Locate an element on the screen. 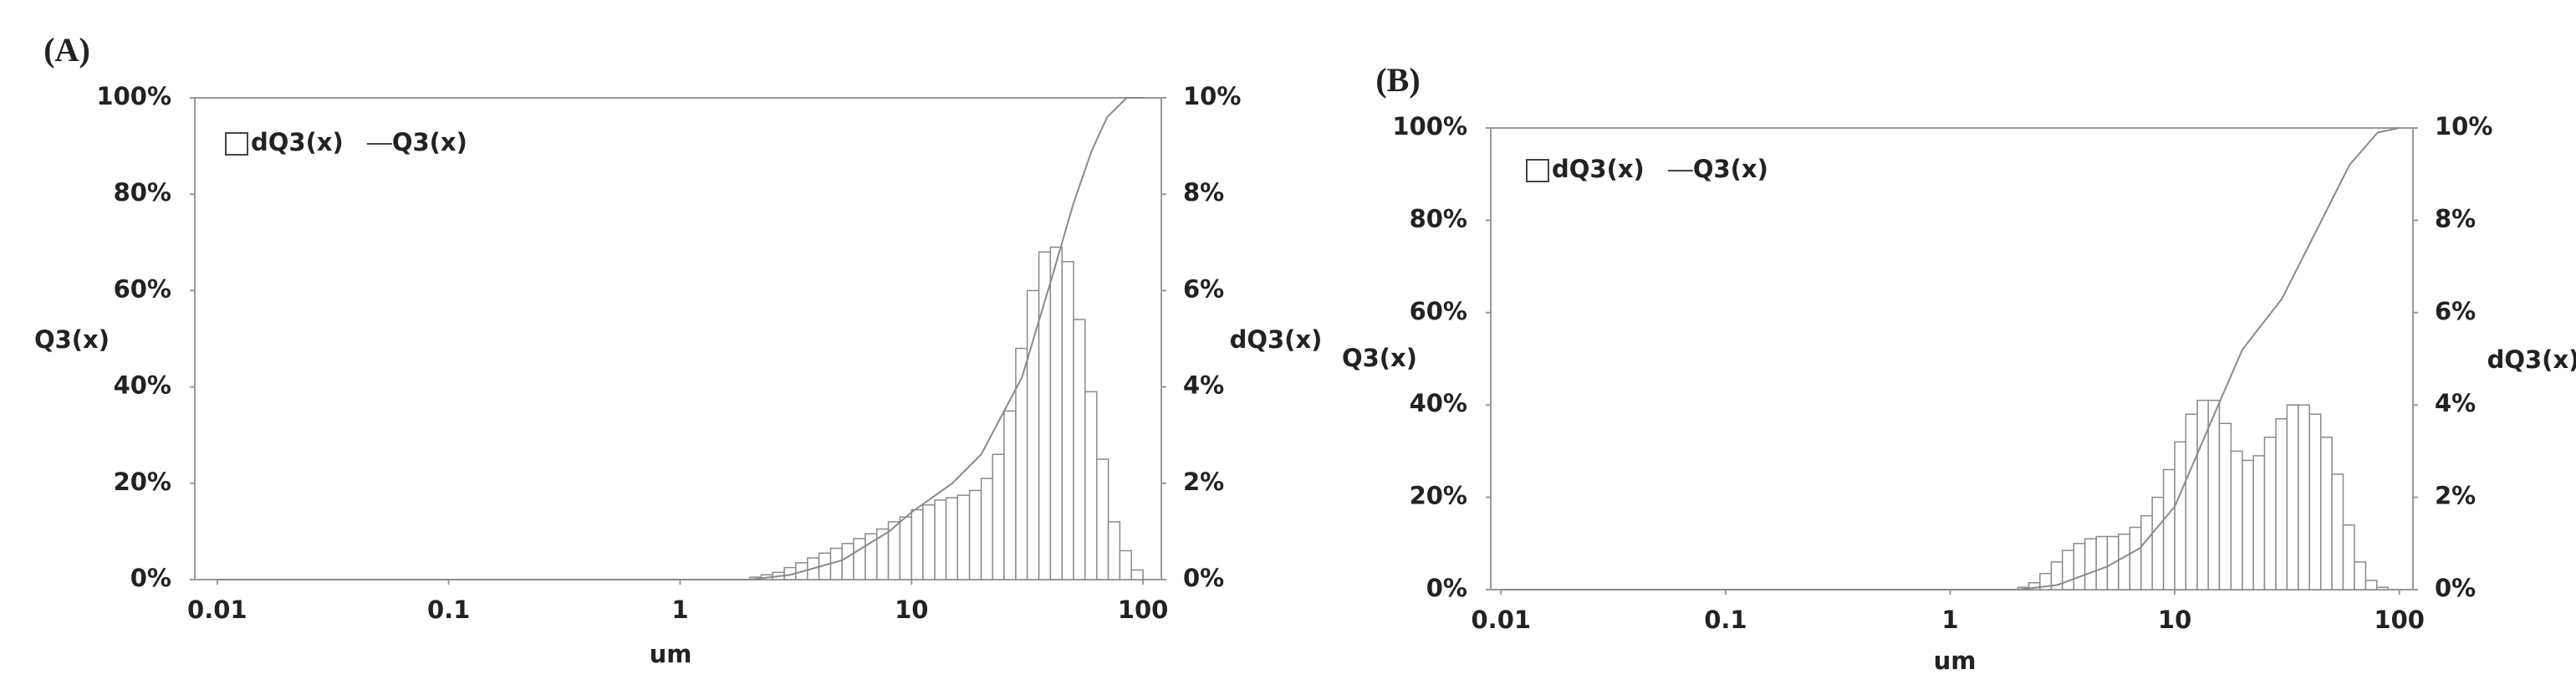 The width and height of the screenshot is (2576, 685). panel-label: (B) is located at coordinates (1397, 80).